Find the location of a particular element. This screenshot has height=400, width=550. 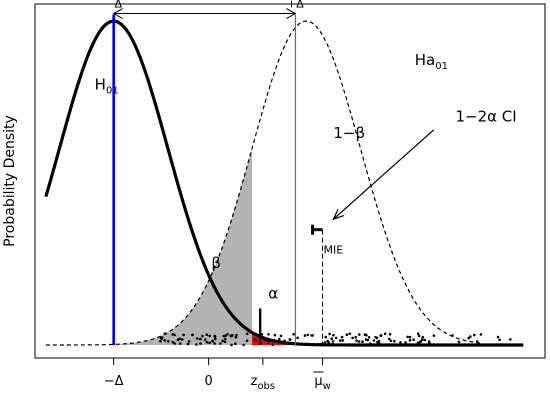

delta-span-label-left: −Δ is located at coordinates (113, 5).